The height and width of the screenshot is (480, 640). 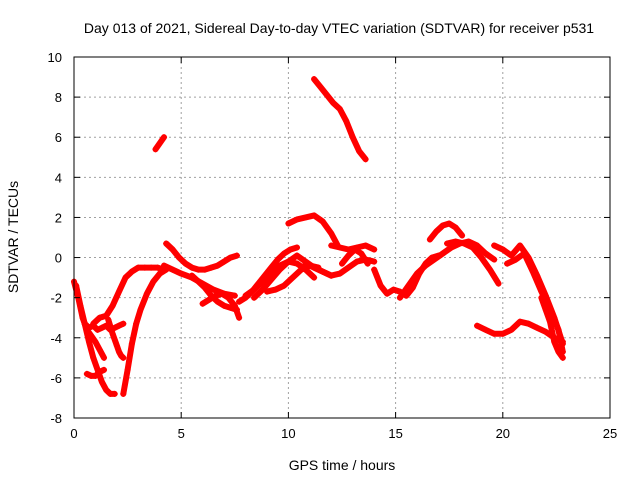 What do you see at coordinates (56, 338) in the screenshot?
I see `y-tick-label: -4` at bounding box center [56, 338].